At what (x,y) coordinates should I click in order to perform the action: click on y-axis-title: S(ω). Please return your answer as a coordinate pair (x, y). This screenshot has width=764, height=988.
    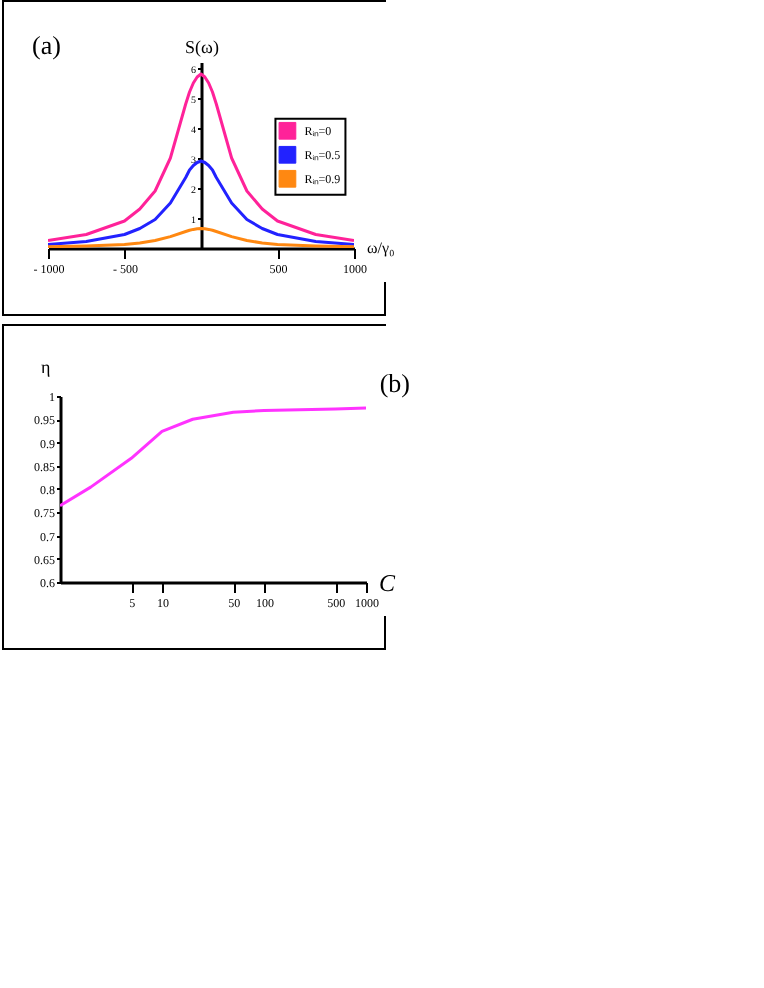
    Looking at the image, I should click on (202, 47).